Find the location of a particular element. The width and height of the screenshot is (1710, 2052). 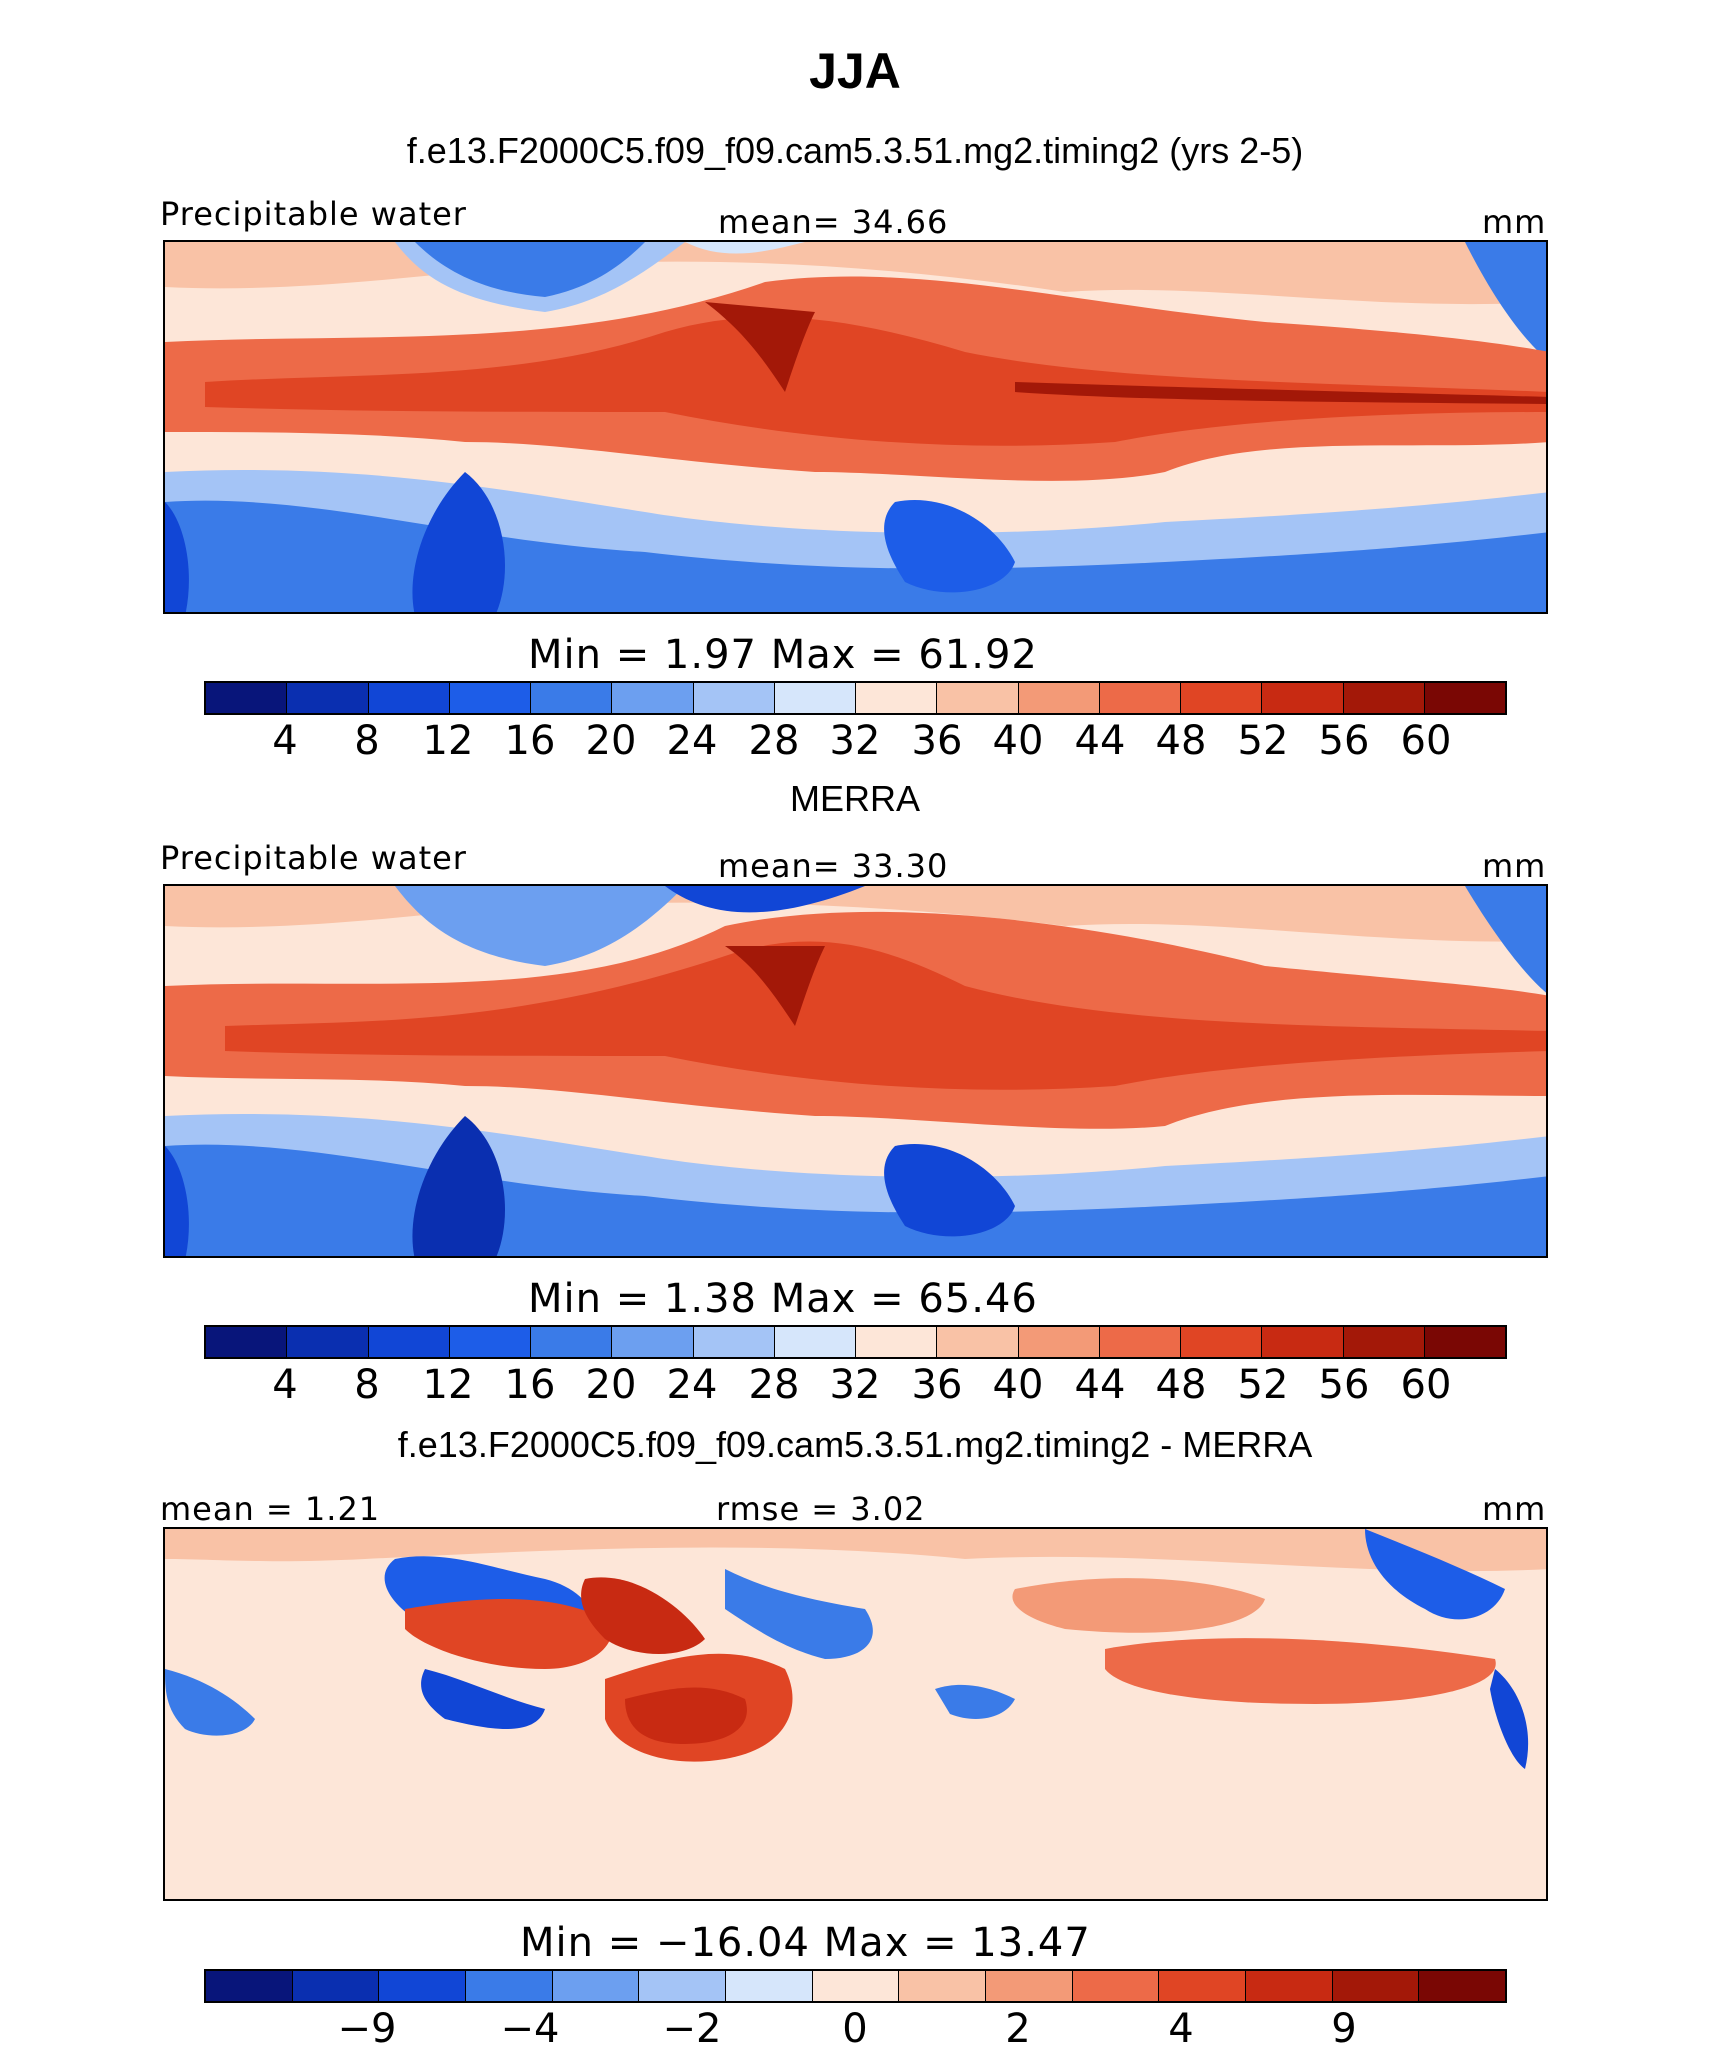

panel-2-tick: 40 is located at coordinates (1018, 1385).